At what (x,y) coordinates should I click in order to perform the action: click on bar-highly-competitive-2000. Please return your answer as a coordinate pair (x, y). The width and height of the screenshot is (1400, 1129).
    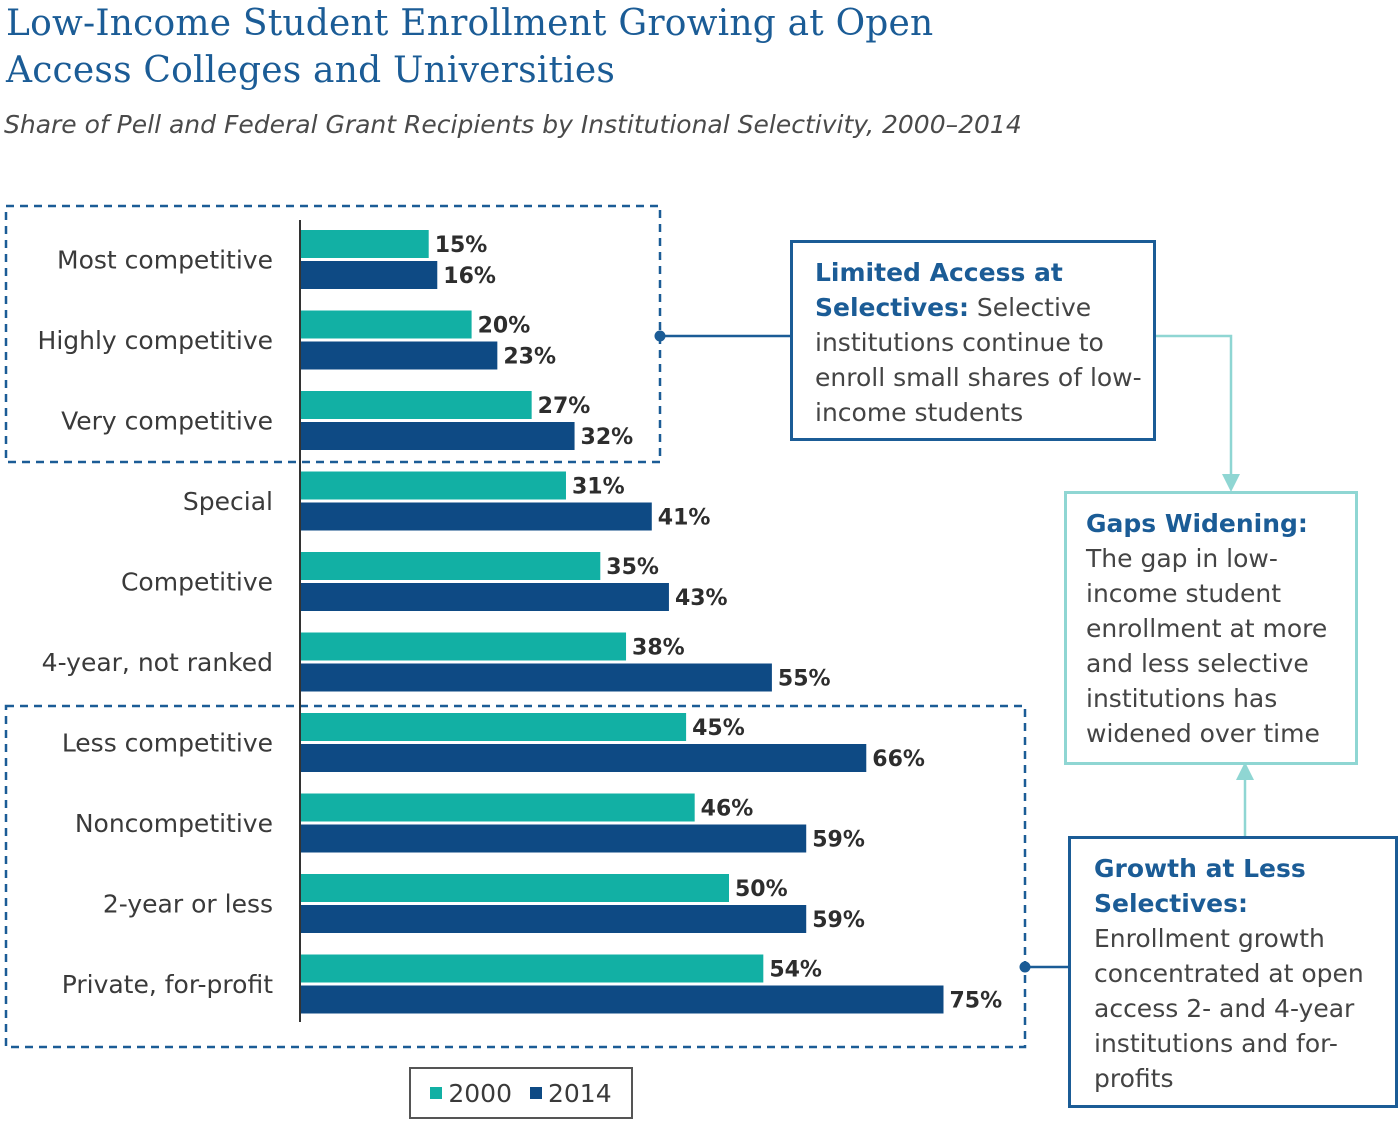
    Looking at the image, I should click on (386, 324).